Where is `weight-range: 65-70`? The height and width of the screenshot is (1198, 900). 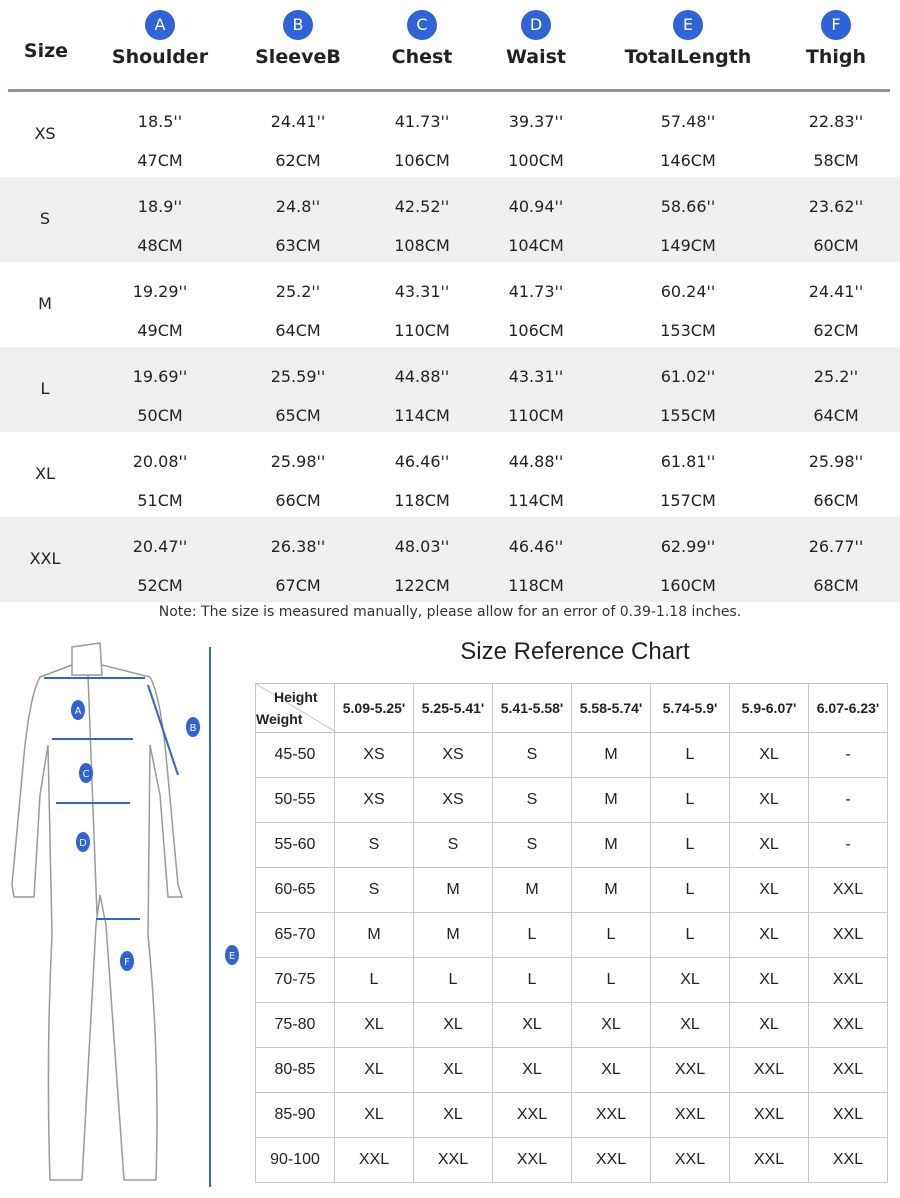 weight-range: 65-70 is located at coordinates (295, 935).